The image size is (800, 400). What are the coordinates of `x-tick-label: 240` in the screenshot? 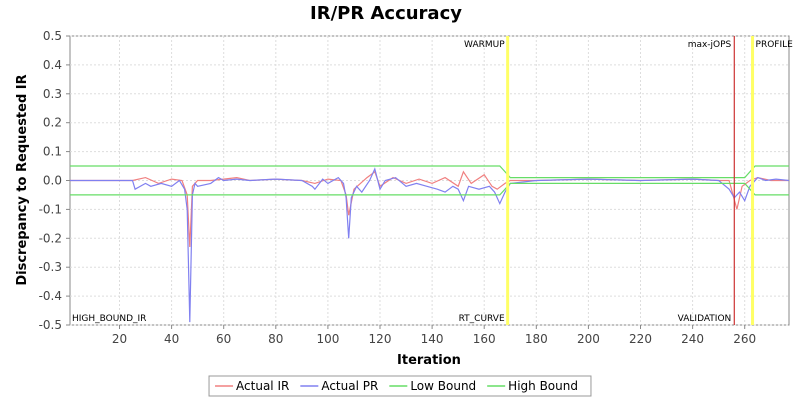 It's located at (692, 339).